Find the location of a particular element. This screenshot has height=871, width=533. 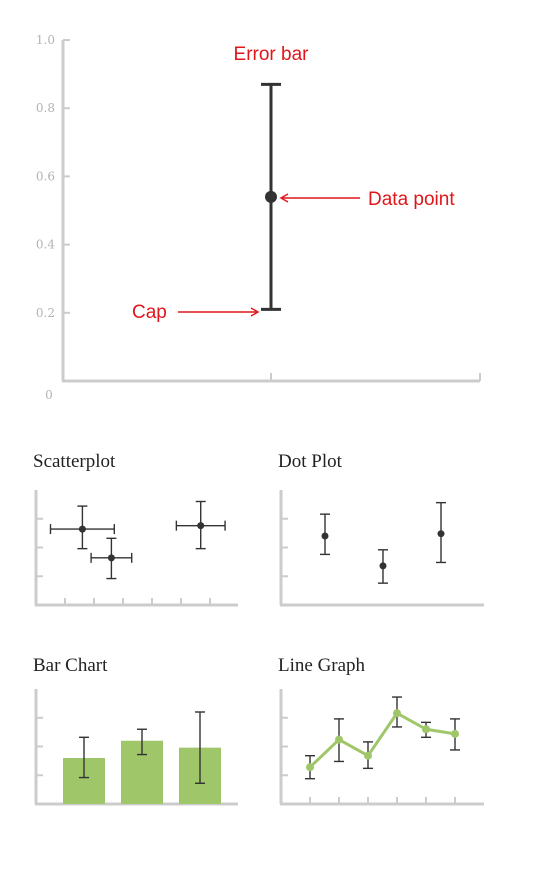

error-bar-annotation: Error bar is located at coordinates (272, 54).